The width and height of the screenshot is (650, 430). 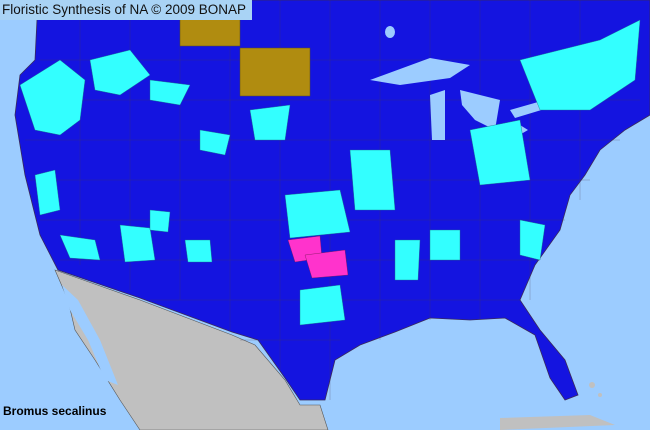 What do you see at coordinates (90, 335) in the screenshot?
I see `gulf-of-california` at bounding box center [90, 335].